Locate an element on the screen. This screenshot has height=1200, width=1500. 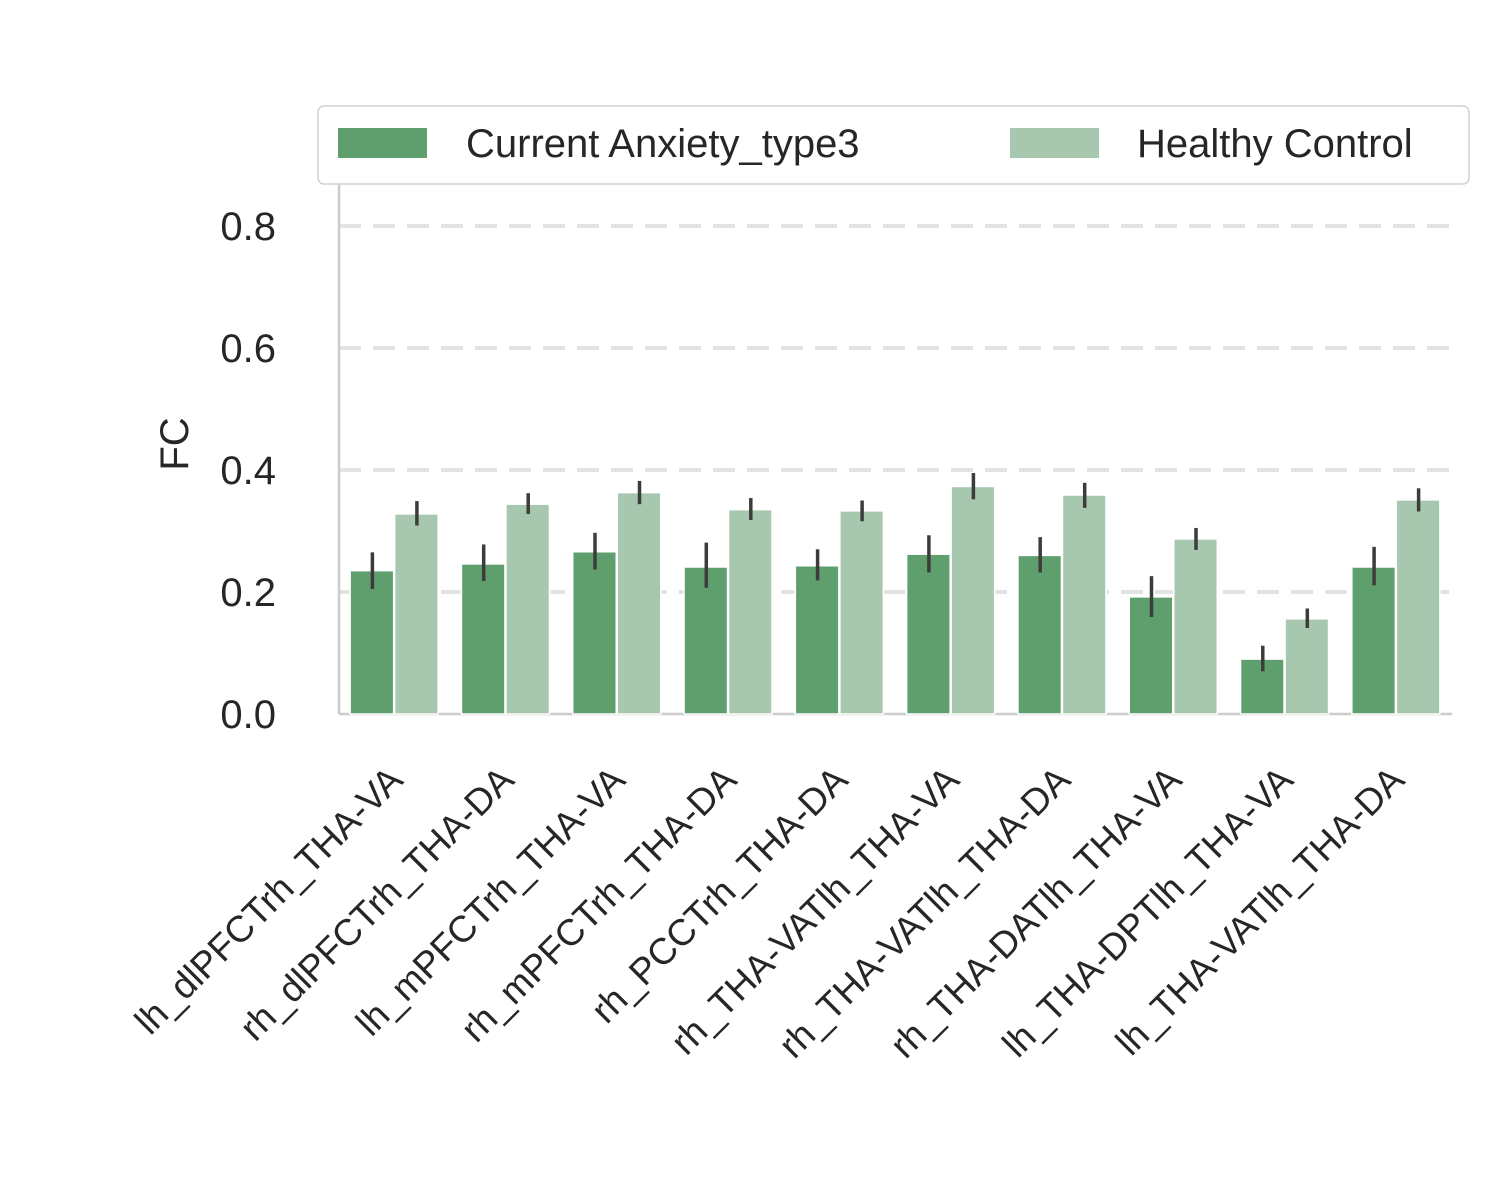
y-axis-label: FC is located at coordinates (175, 443).